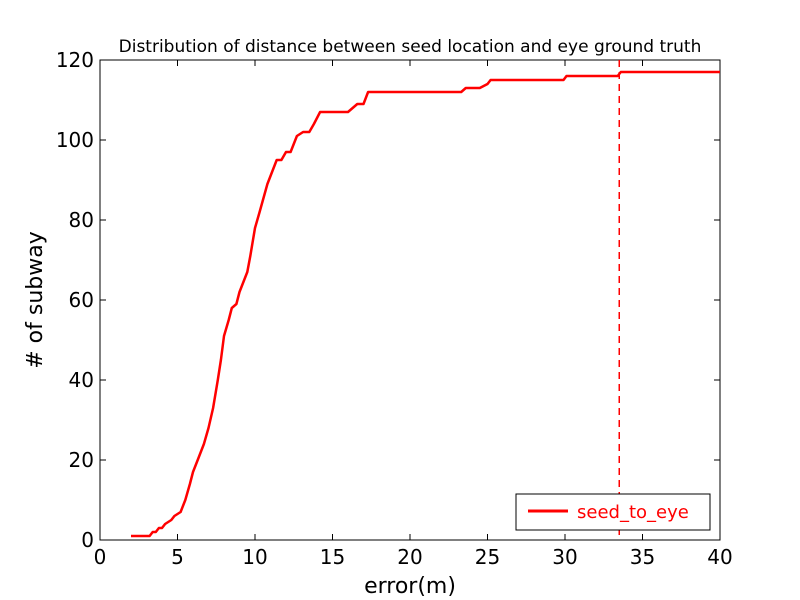 Image resolution: width=800 pixels, height=600 pixels. I want to click on x-tick-label: 30, so click(564, 557).